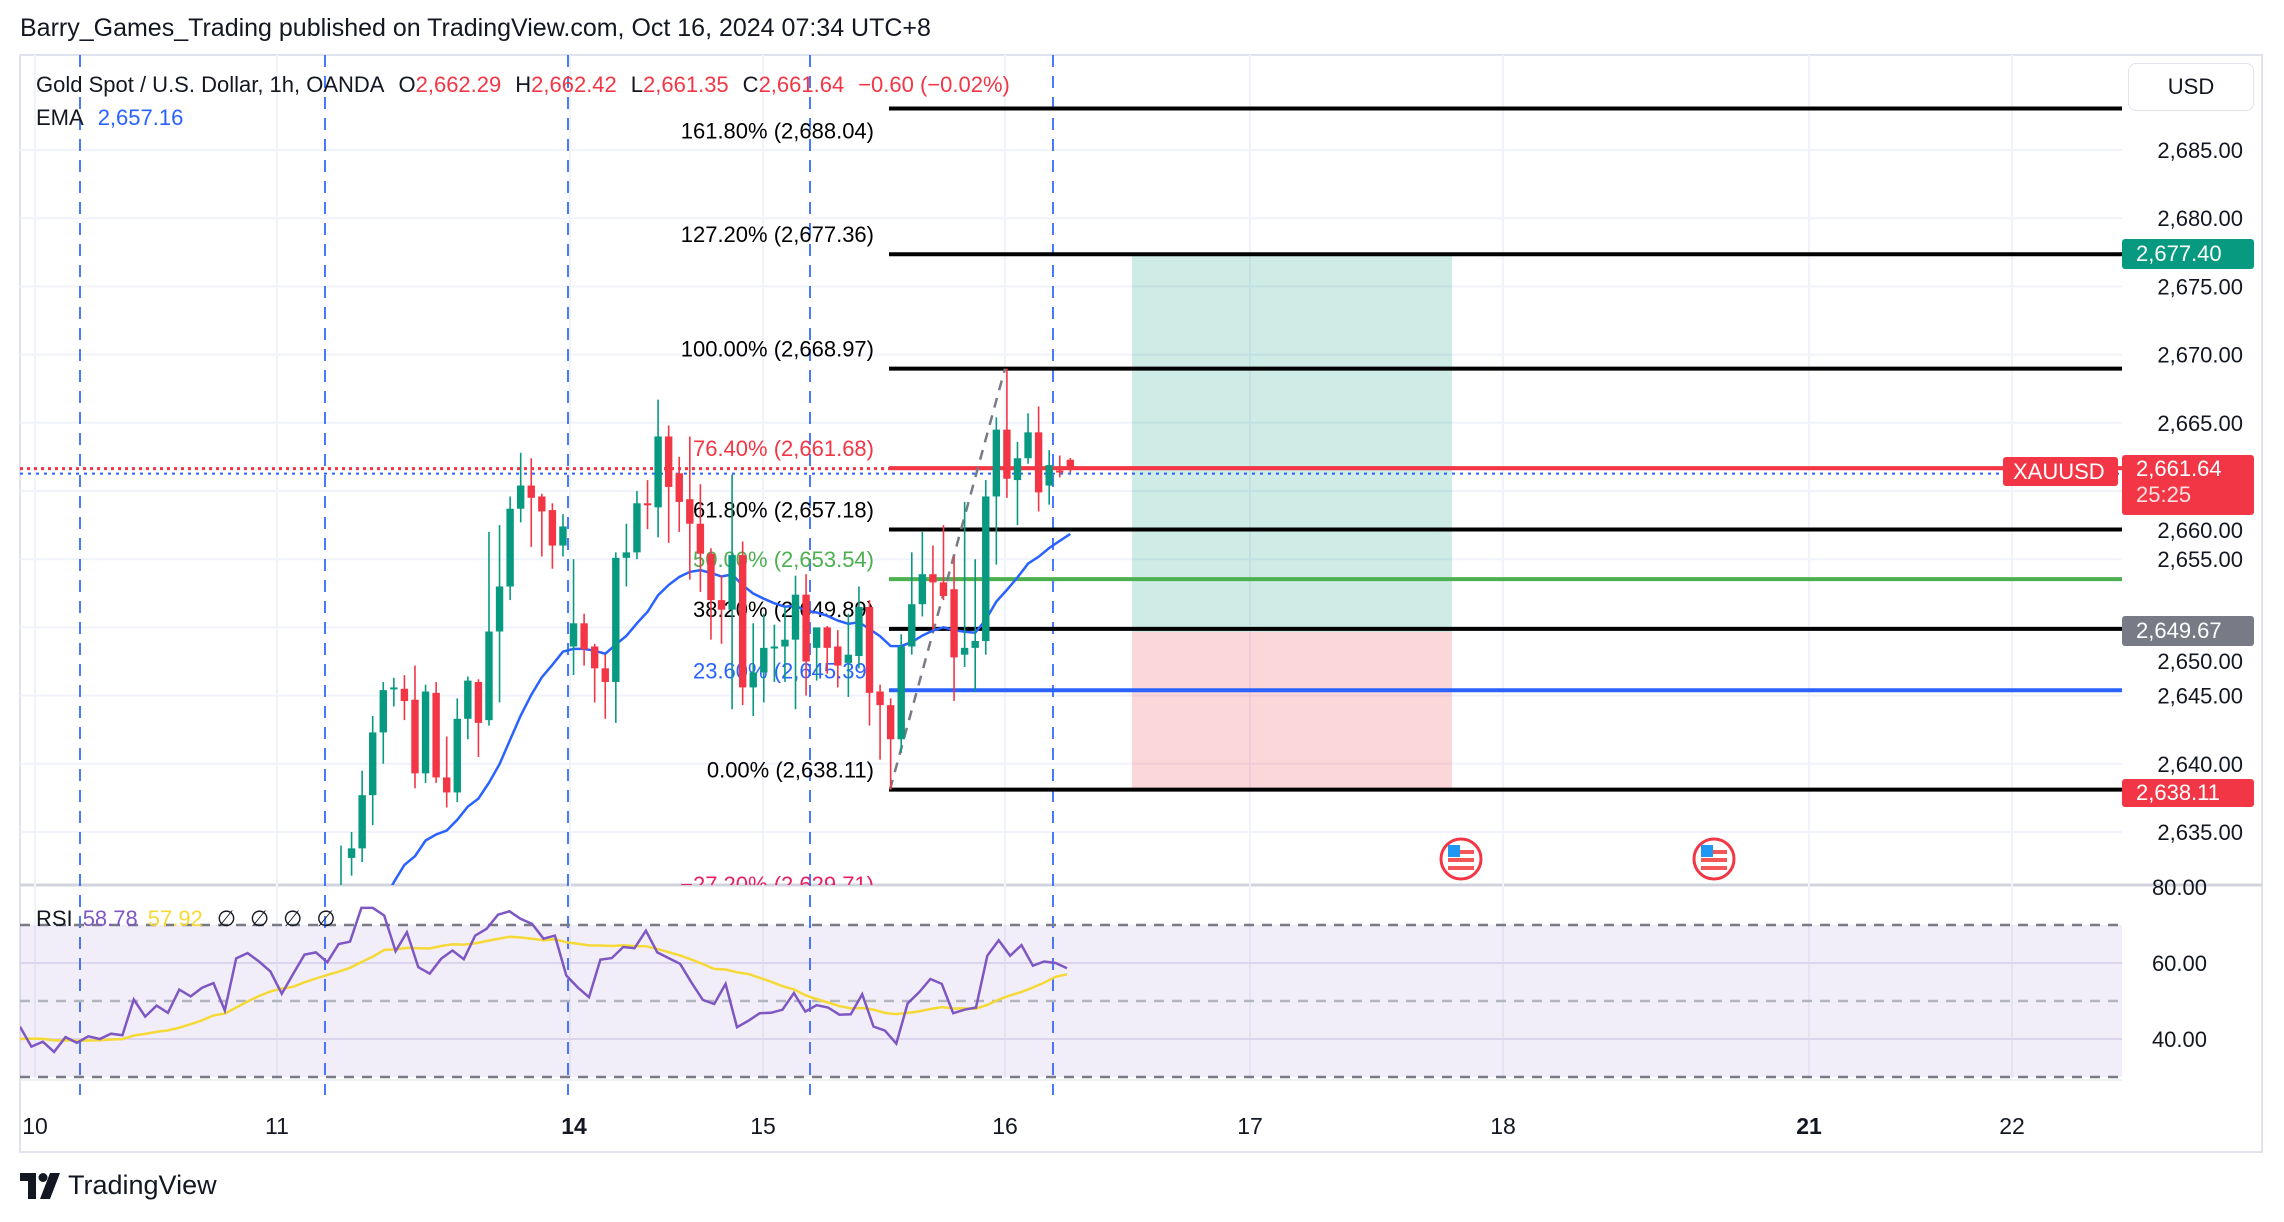  Describe the element at coordinates (777, 234) in the screenshot. I see `fib-level-label: 127.20% (2,677.36)` at that location.